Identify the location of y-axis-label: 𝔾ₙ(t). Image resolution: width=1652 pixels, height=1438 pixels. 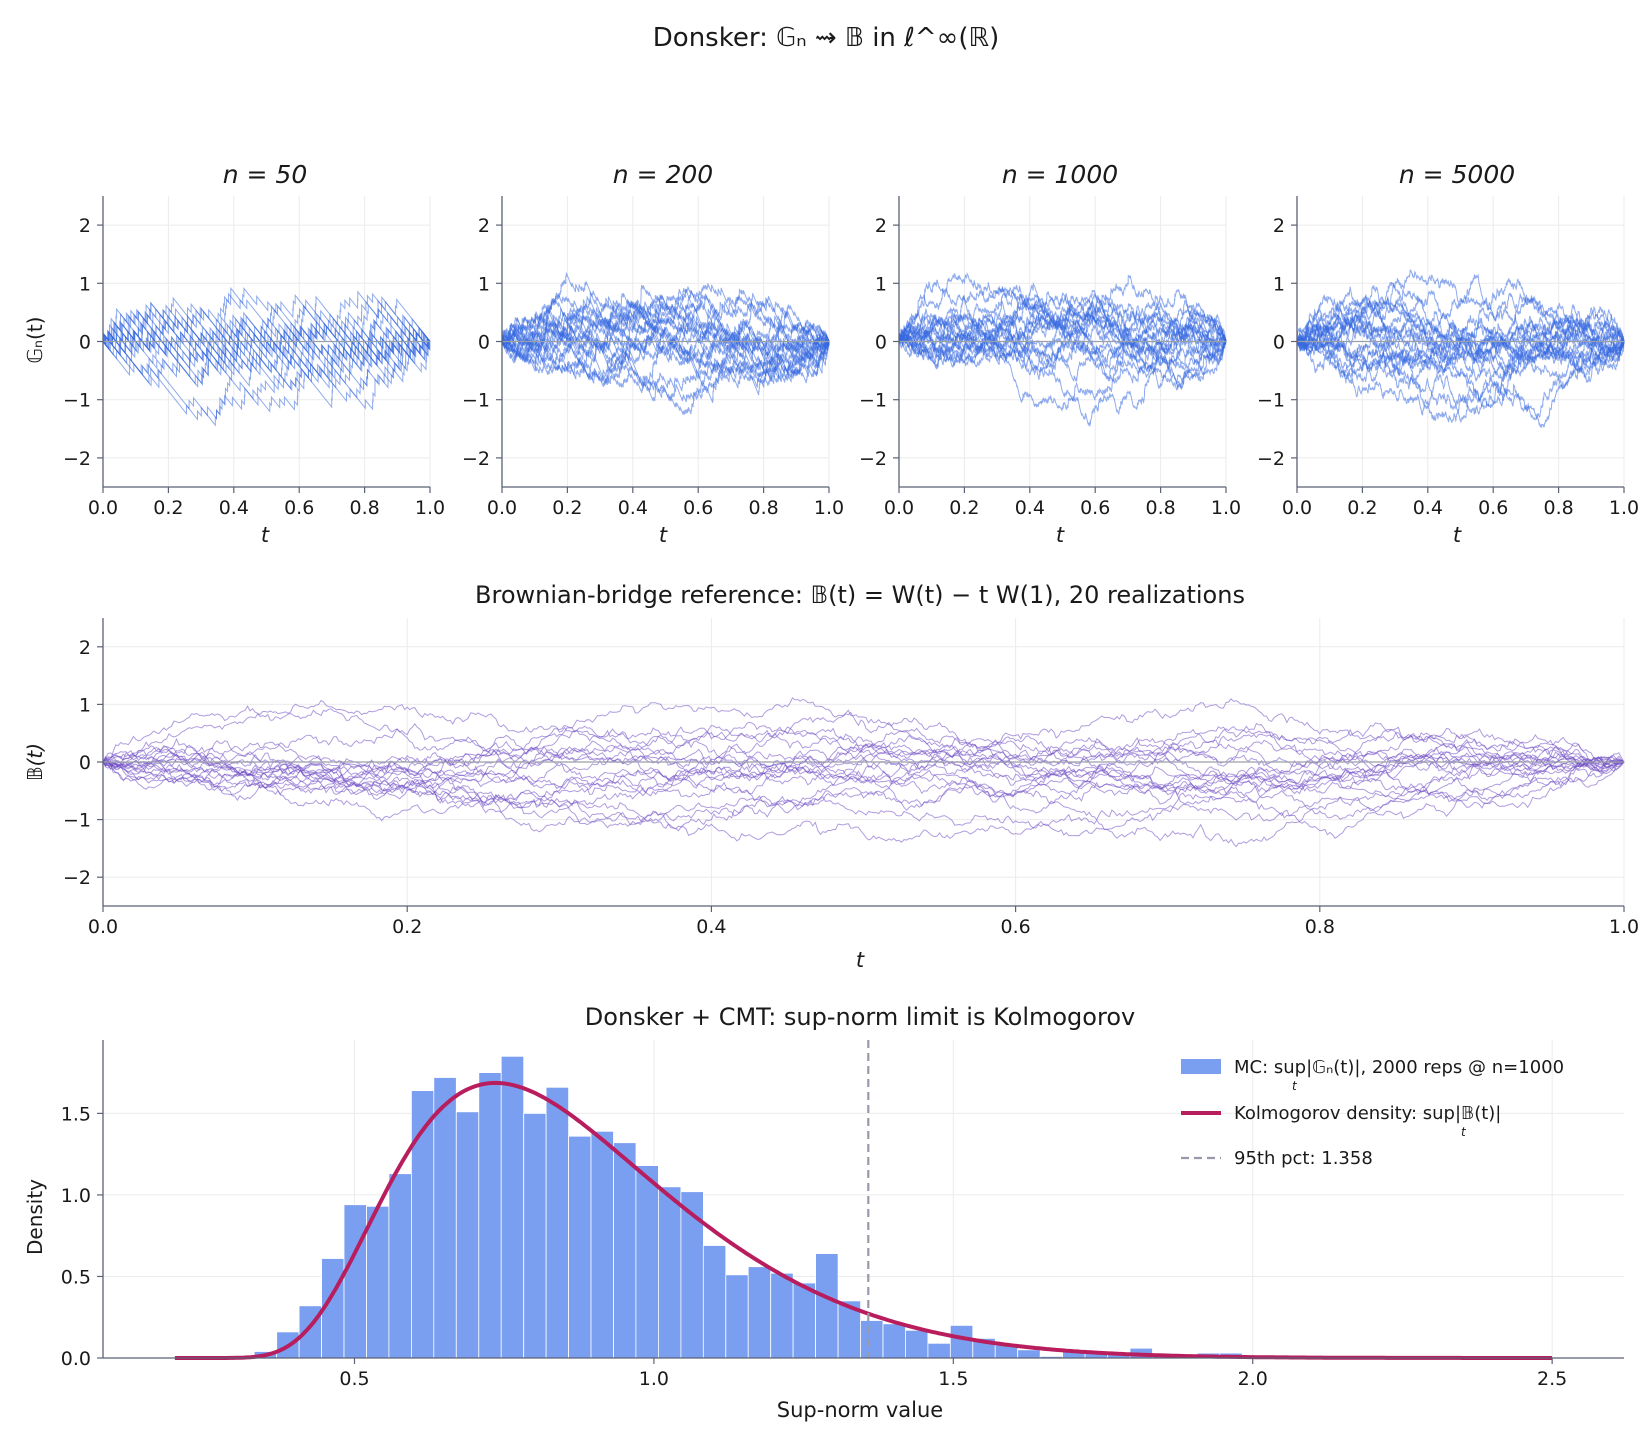
(35, 340).